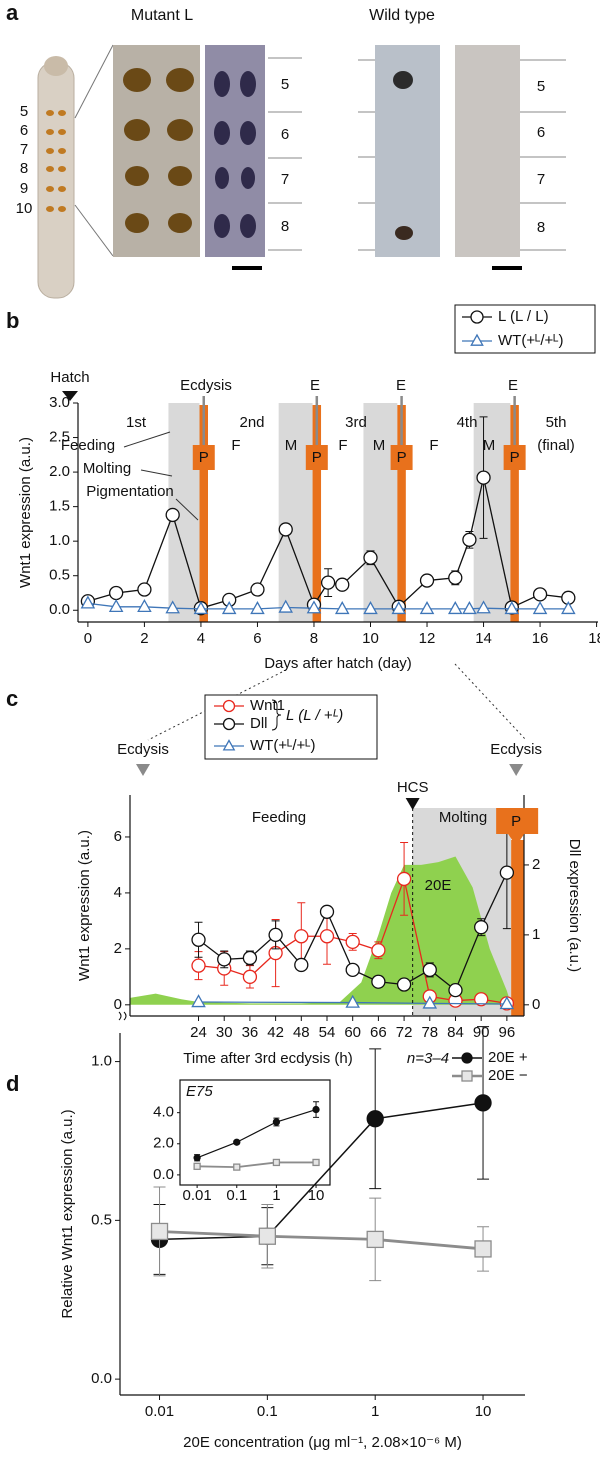  What do you see at coordinates (70, 396) in the screenshot?
I see `hatch-marker` at bounding box center [70, 396].